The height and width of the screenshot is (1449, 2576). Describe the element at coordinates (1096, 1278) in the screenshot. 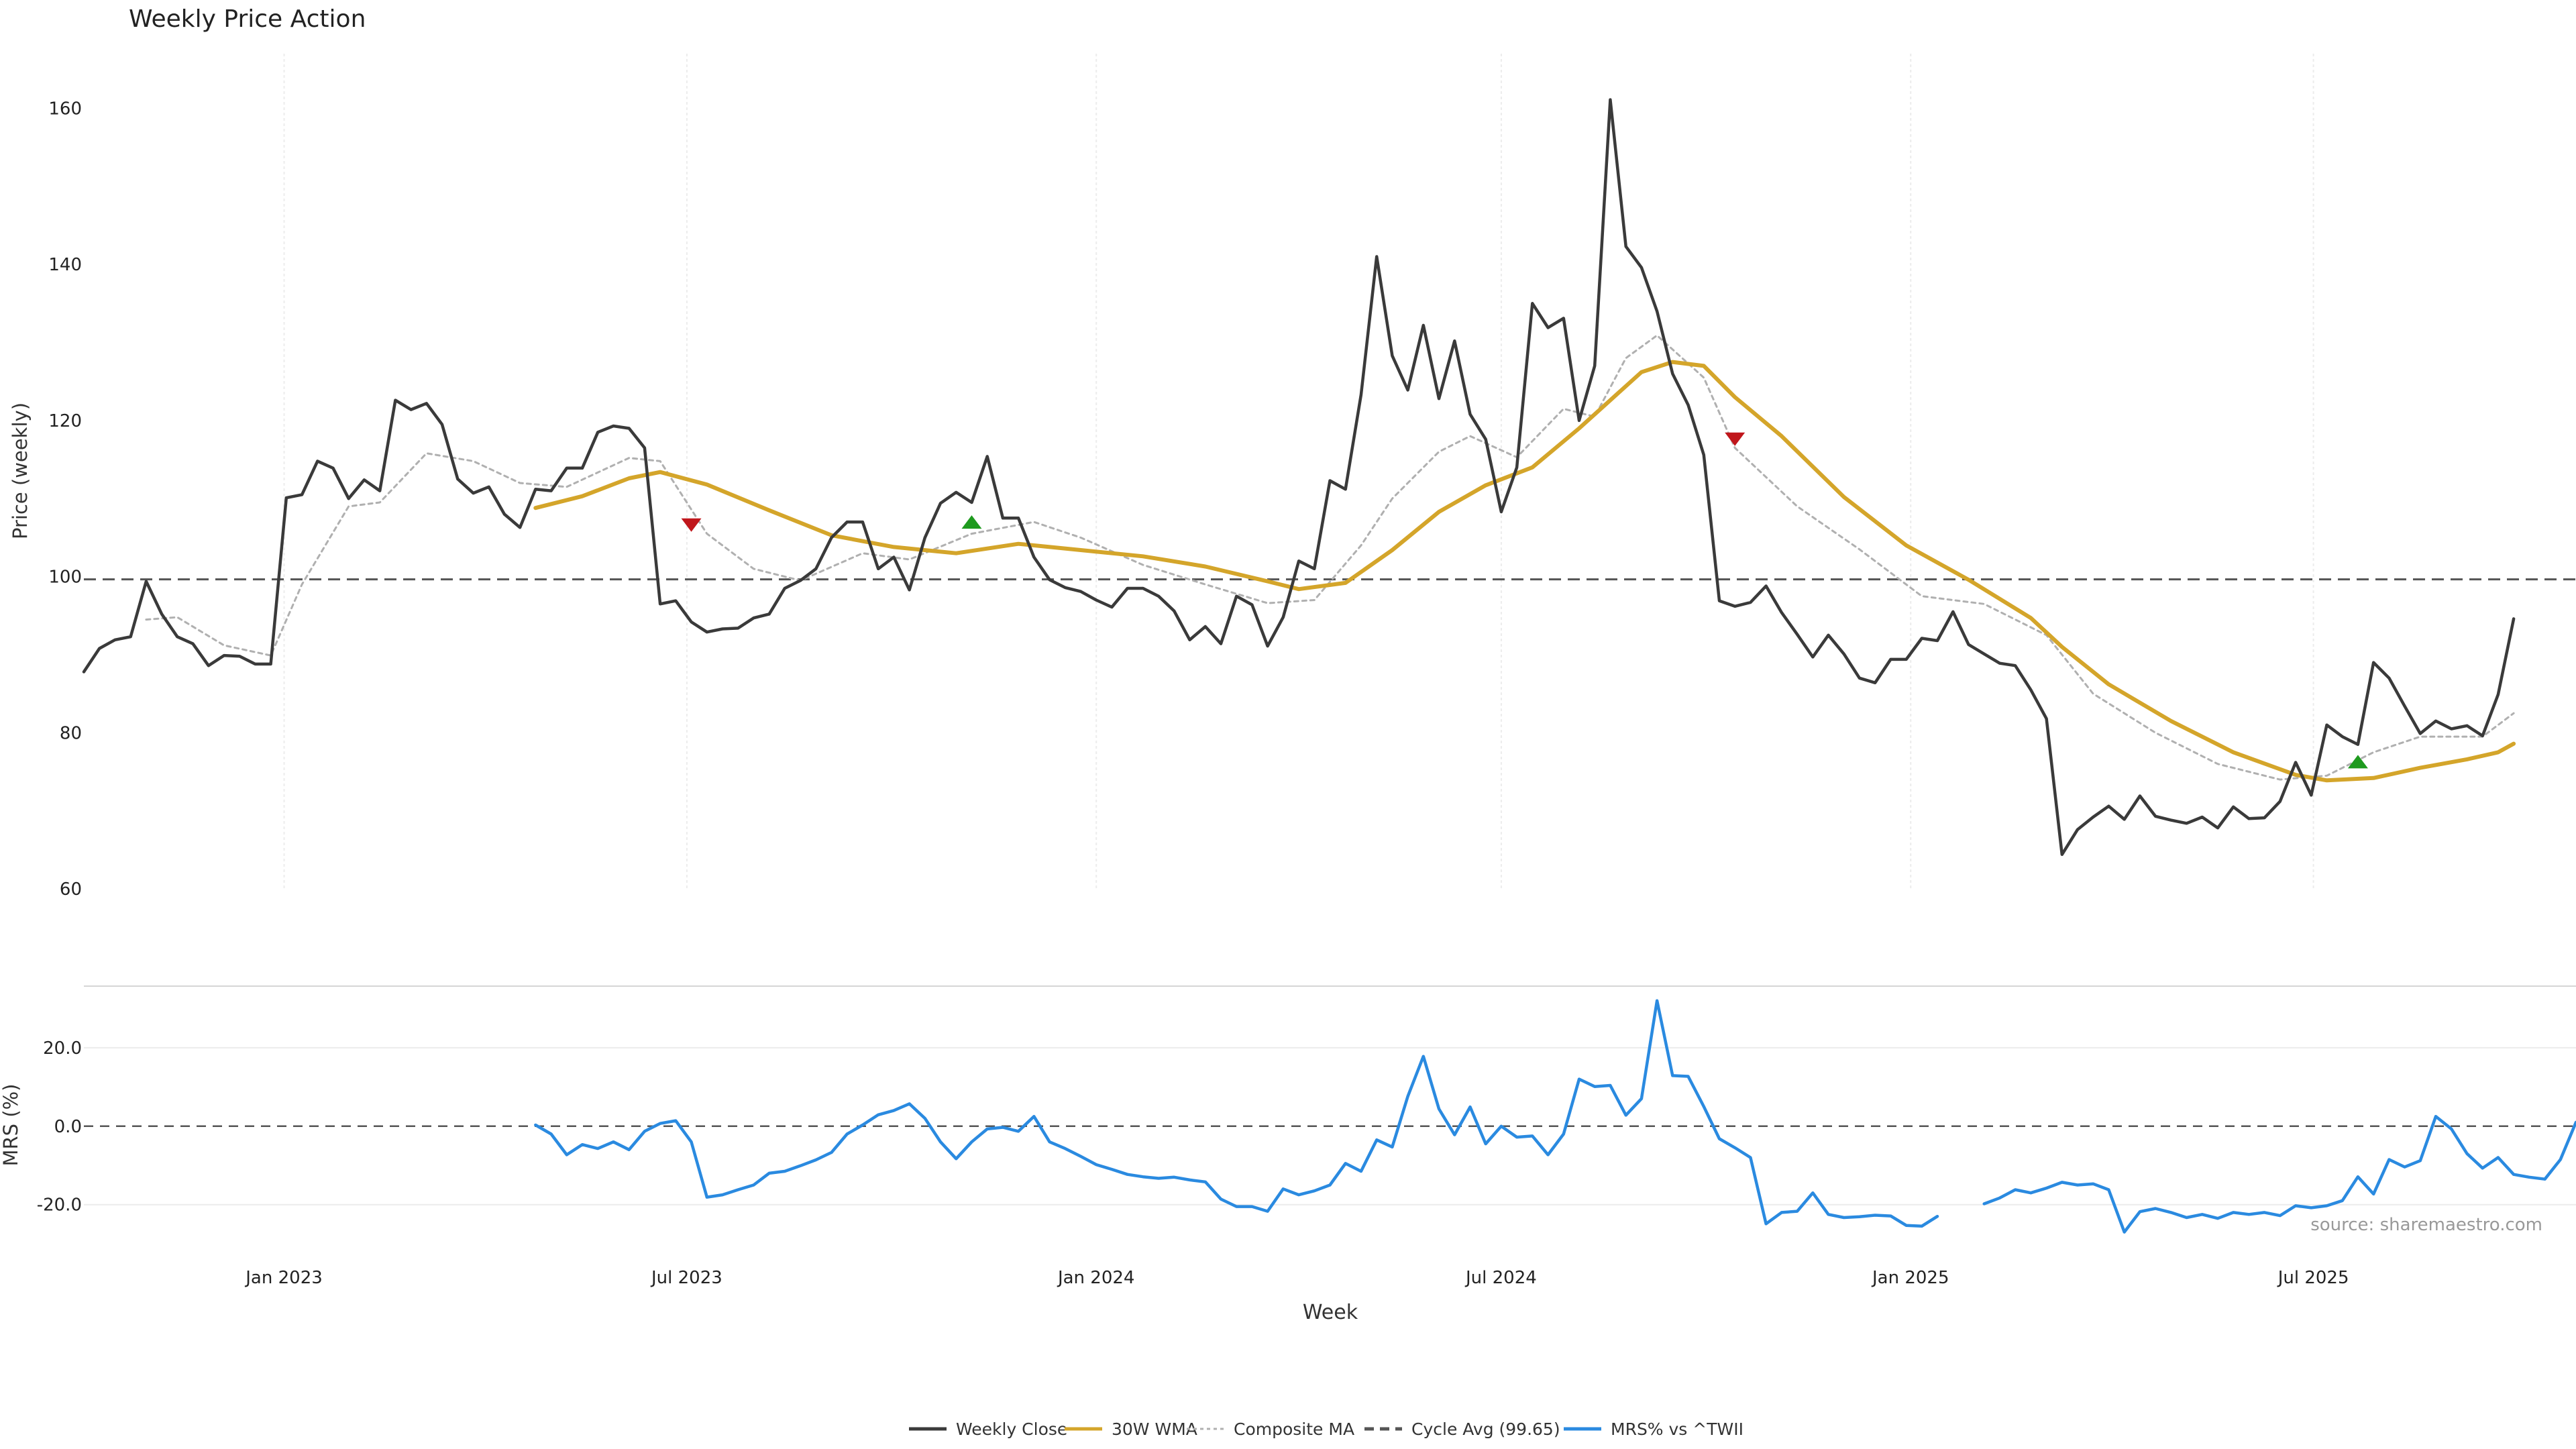

I see `x-tick-label: Jan 2024` at that location.